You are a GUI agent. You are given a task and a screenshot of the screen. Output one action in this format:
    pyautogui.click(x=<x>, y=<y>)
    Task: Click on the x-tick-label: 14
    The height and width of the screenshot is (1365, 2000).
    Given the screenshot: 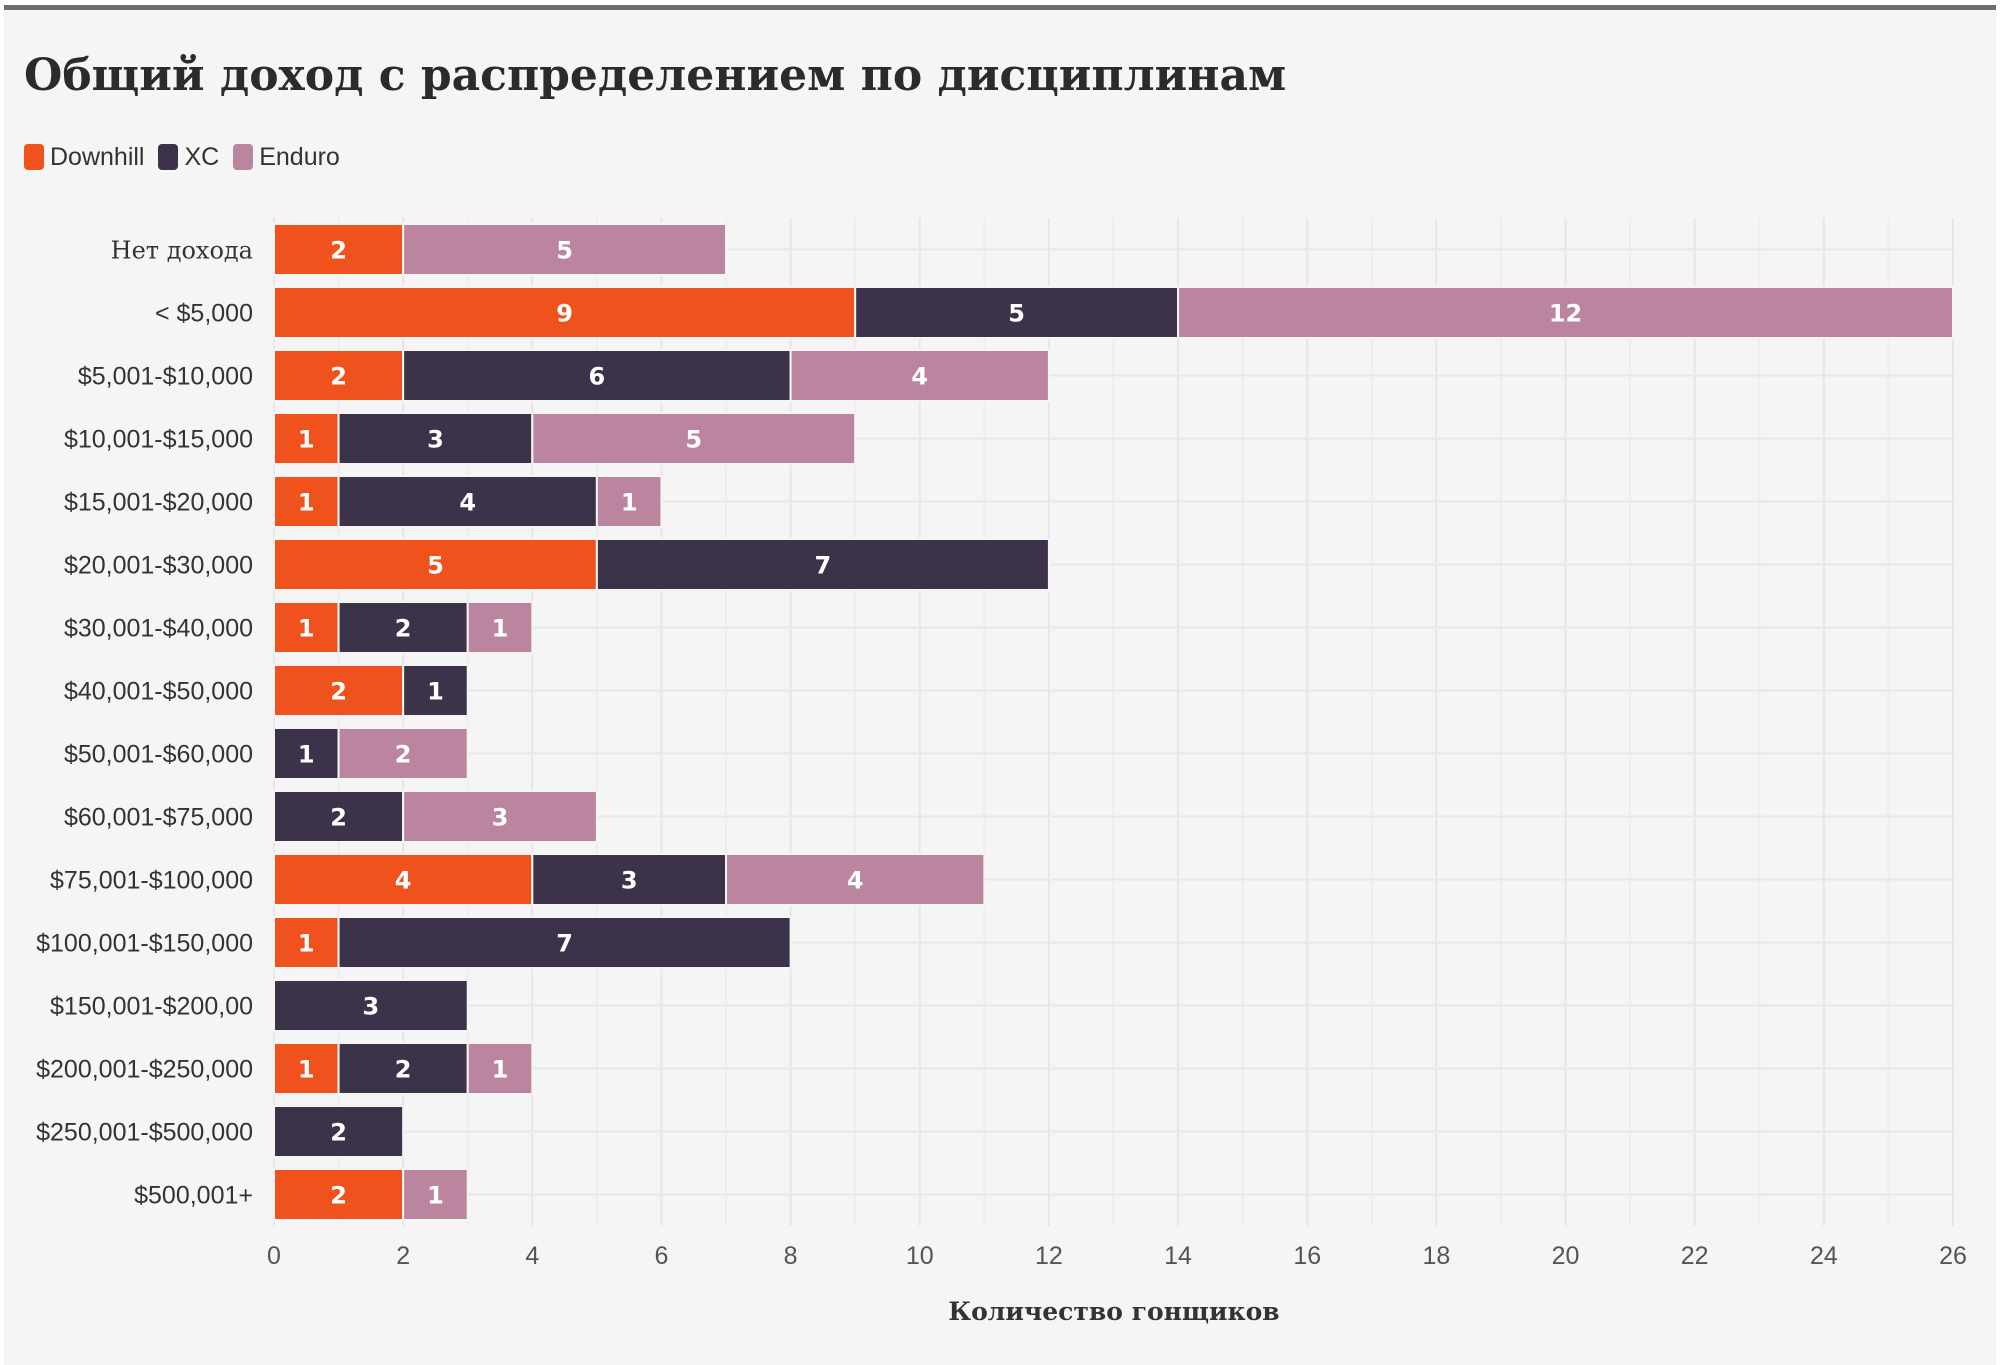 What is the action you would take?
    pyautogui.click(x=1178, y=1256)
    